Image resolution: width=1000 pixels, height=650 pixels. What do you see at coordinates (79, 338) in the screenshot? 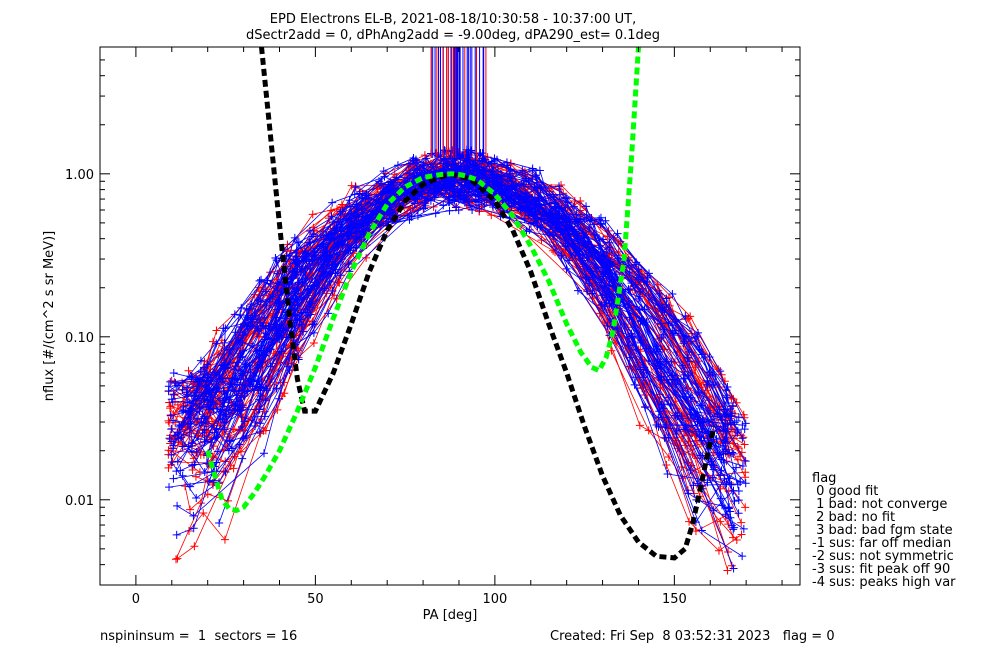
I see `y-tick-label: 0.10` at bounding box center [79, 338].